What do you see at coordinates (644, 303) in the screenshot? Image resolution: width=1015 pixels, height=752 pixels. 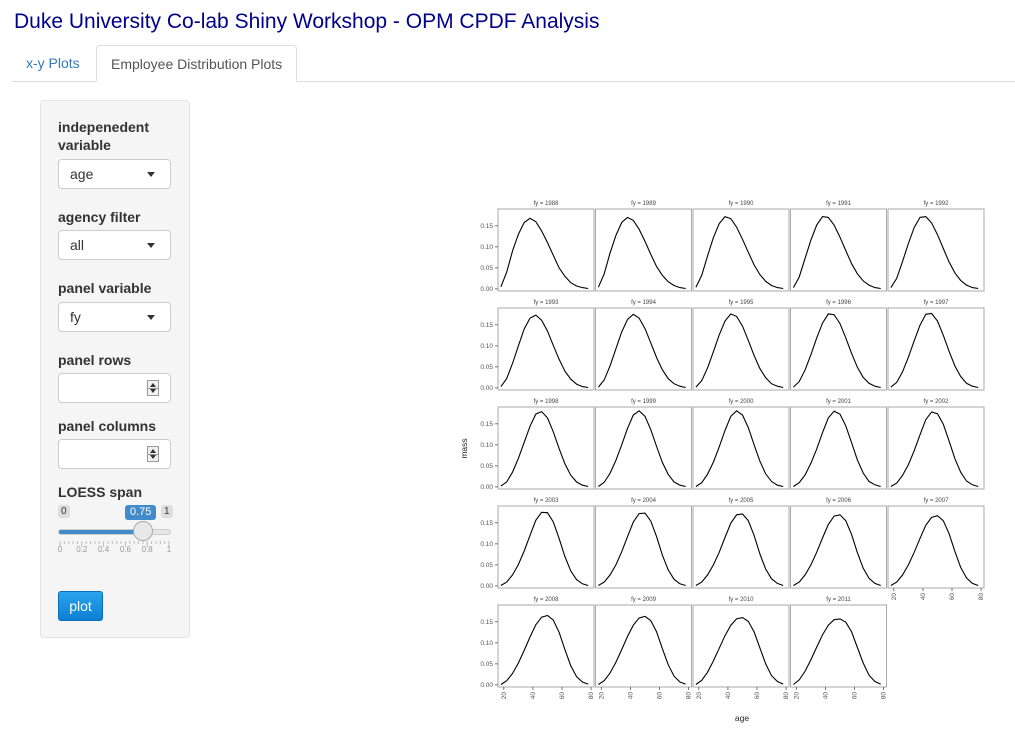 I see `facet-strip-label: fy = 1994` at bounding box center [644, 303].